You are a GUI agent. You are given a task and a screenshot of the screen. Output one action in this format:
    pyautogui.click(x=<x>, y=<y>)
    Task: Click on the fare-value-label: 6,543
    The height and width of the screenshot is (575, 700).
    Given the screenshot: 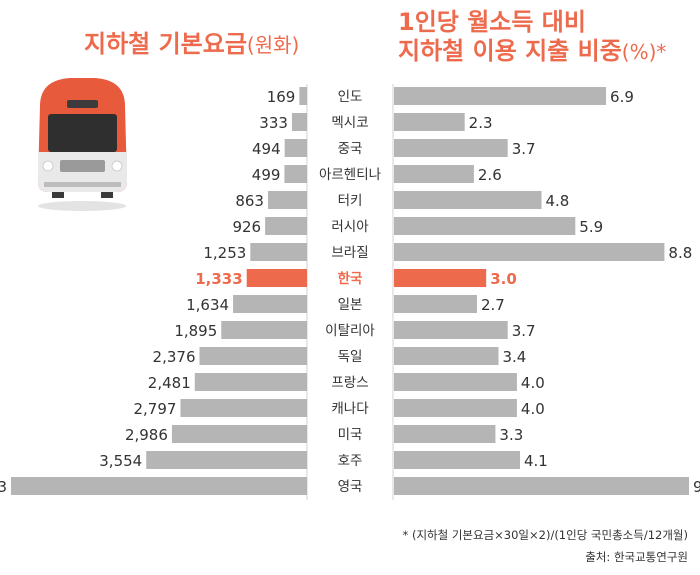 What is the action you would take?
    pyautogui.click(x=3, y=487)
    